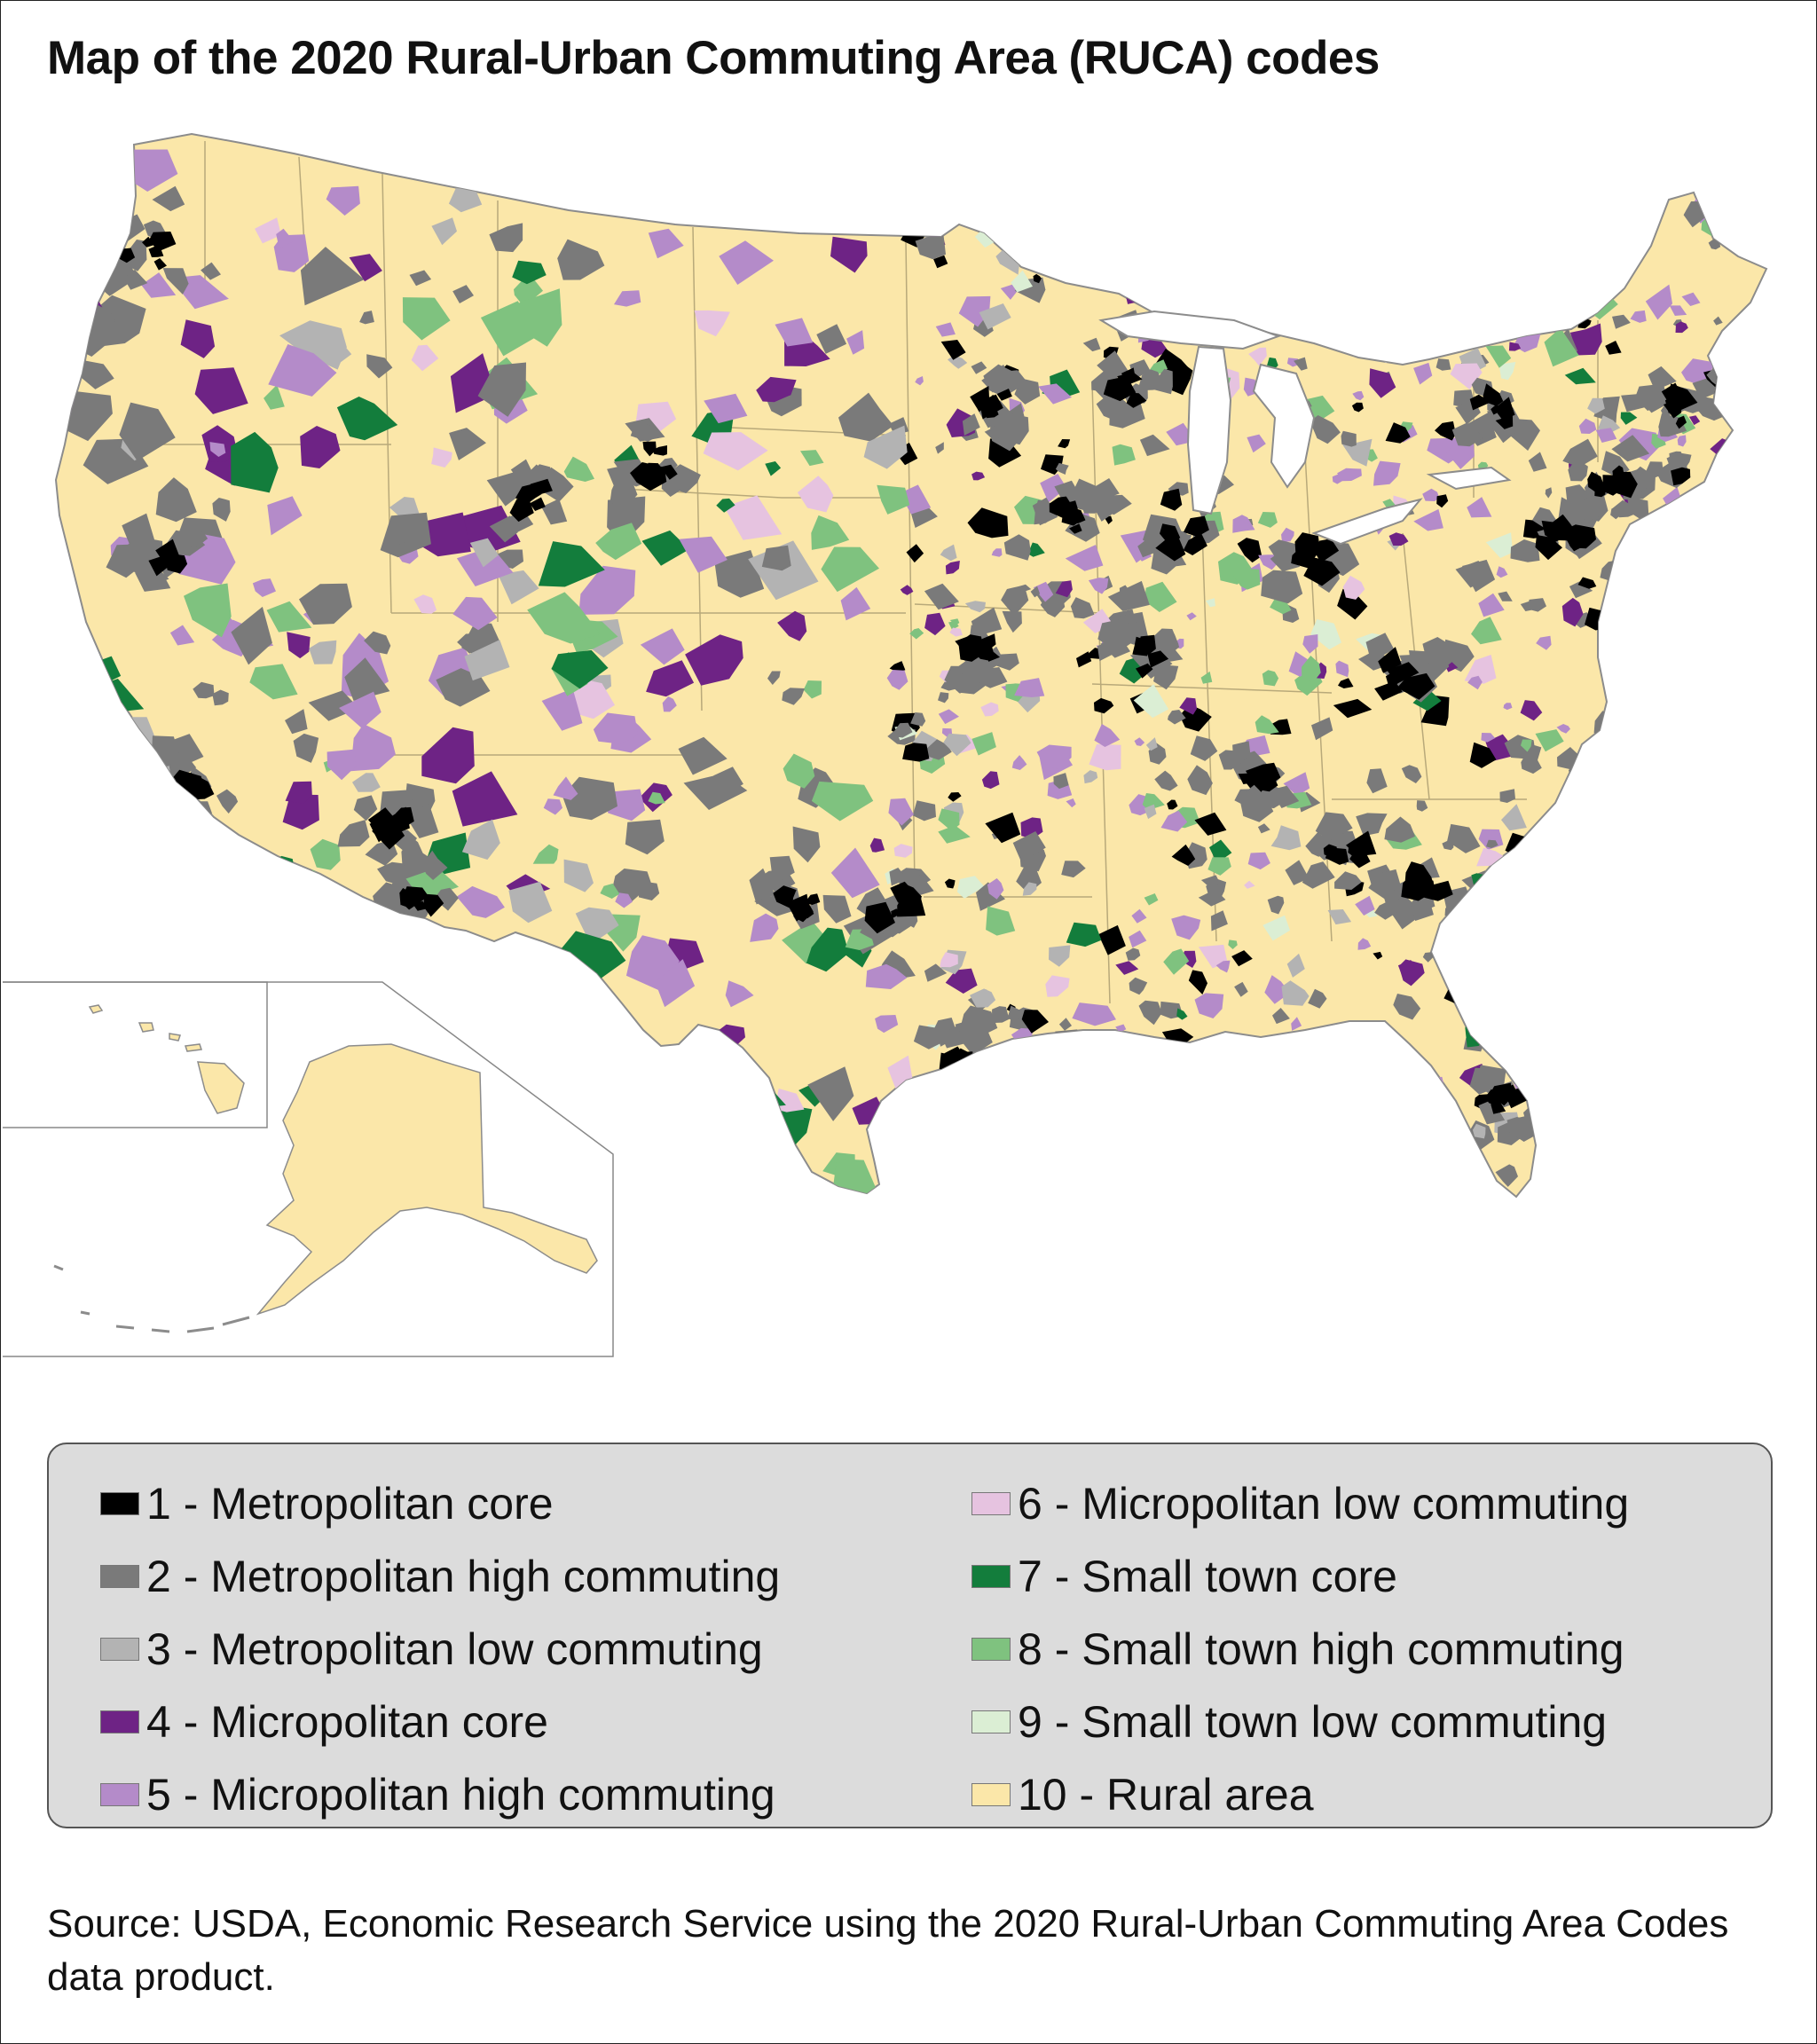  Describe the element at coordinates (463, 1576) in the screenshot. I see `legend-label: 2 - Metropolitan high commuting` at that location.